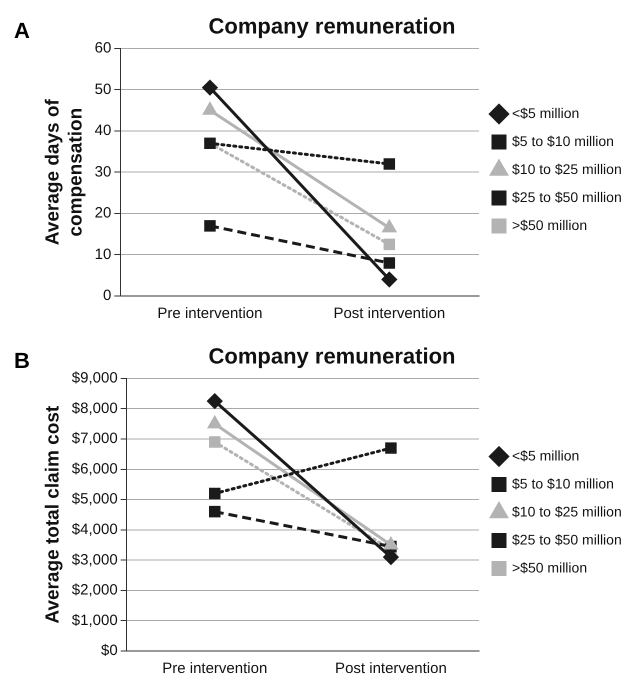 This screenshot has height=689, width=630. I want to click on y-tick-label: $5,000, so click(95, 499).